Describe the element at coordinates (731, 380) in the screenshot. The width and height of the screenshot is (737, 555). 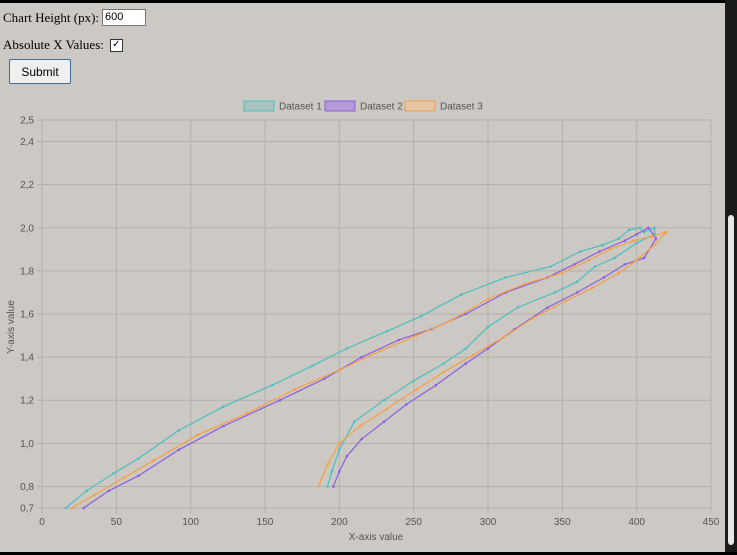
I see `vertical-scrollbar` at that location.